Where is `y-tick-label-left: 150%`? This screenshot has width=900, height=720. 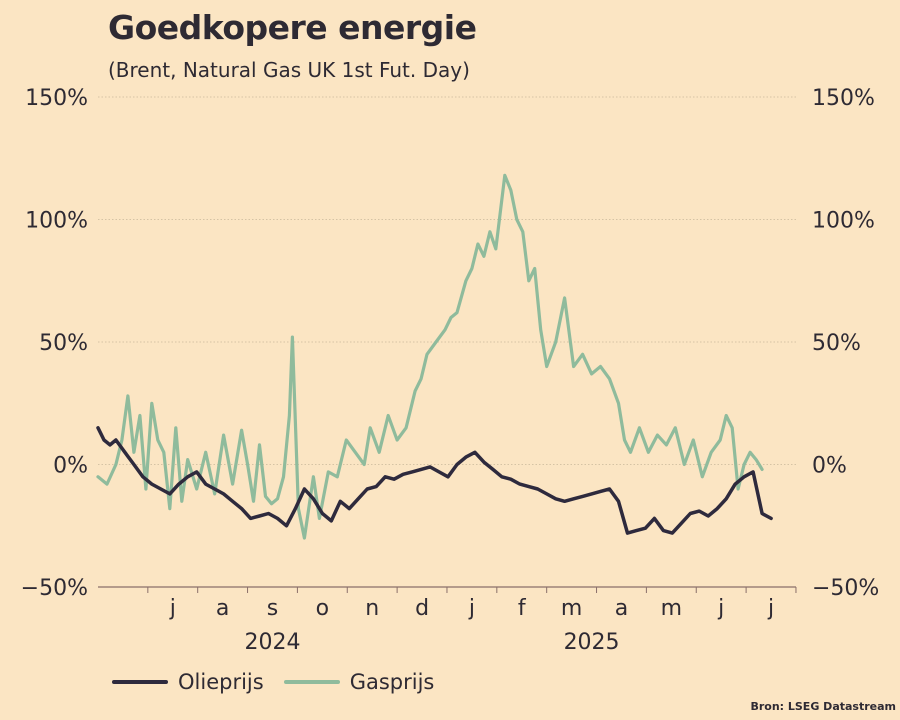
y-tick-label-left: 150% is located at coordinates (56, 98).